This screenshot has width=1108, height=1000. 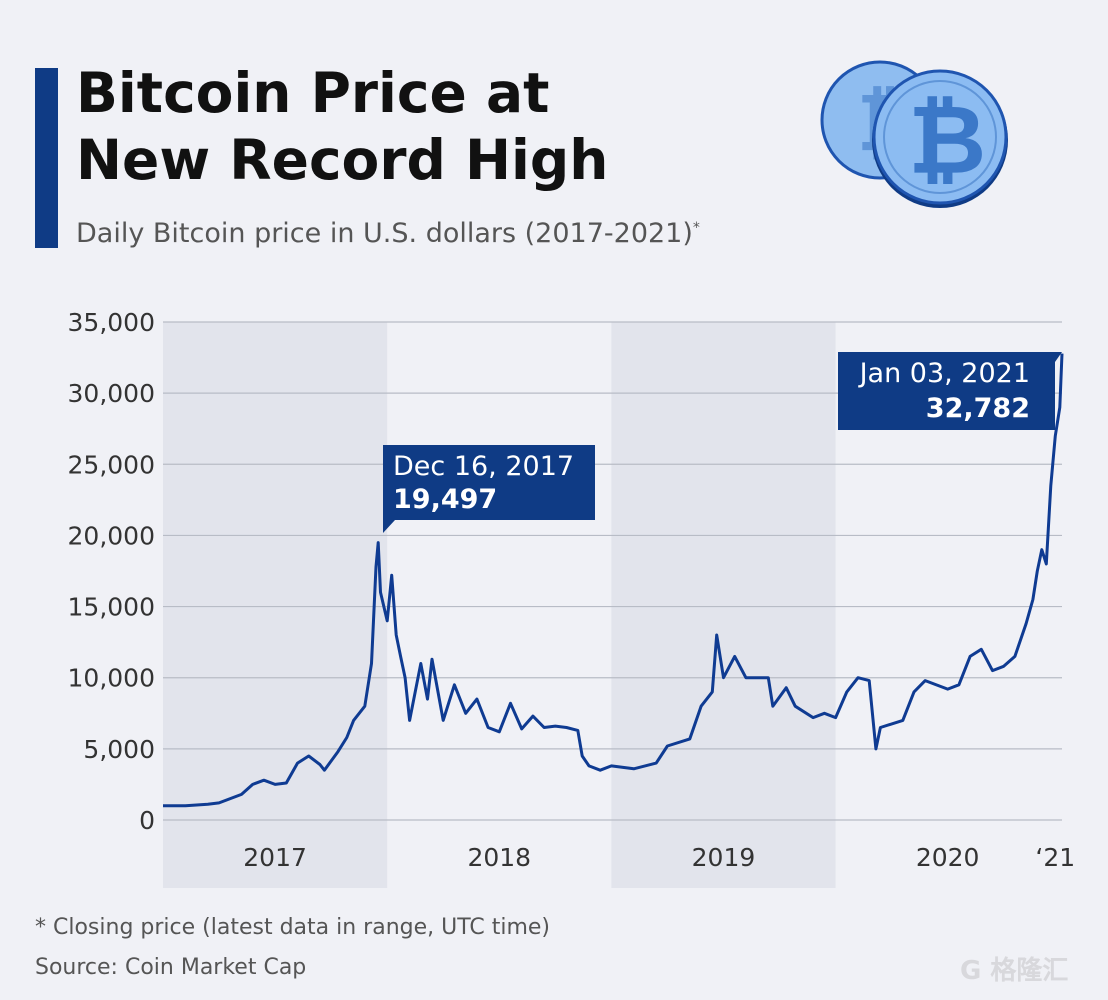 What do you see at coordinates (119, 749) in the screenshot?
I see `y-tick-label: 5,000` at bounding box center [119, 749].